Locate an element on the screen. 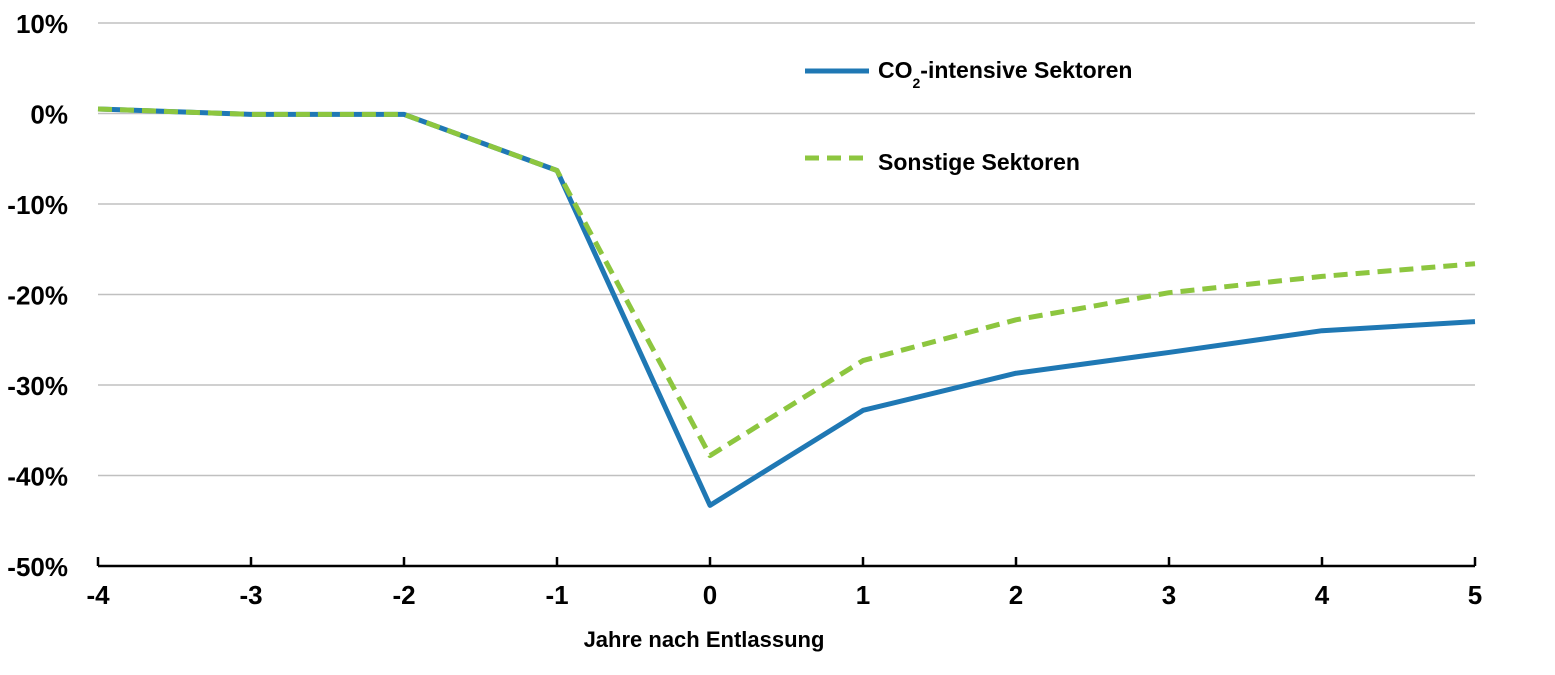 The height and width of the screenshot is (675, 1555). legend: CO2-intensive Sektoren Sonstige Sektoren is located at coordinates (968, 116).